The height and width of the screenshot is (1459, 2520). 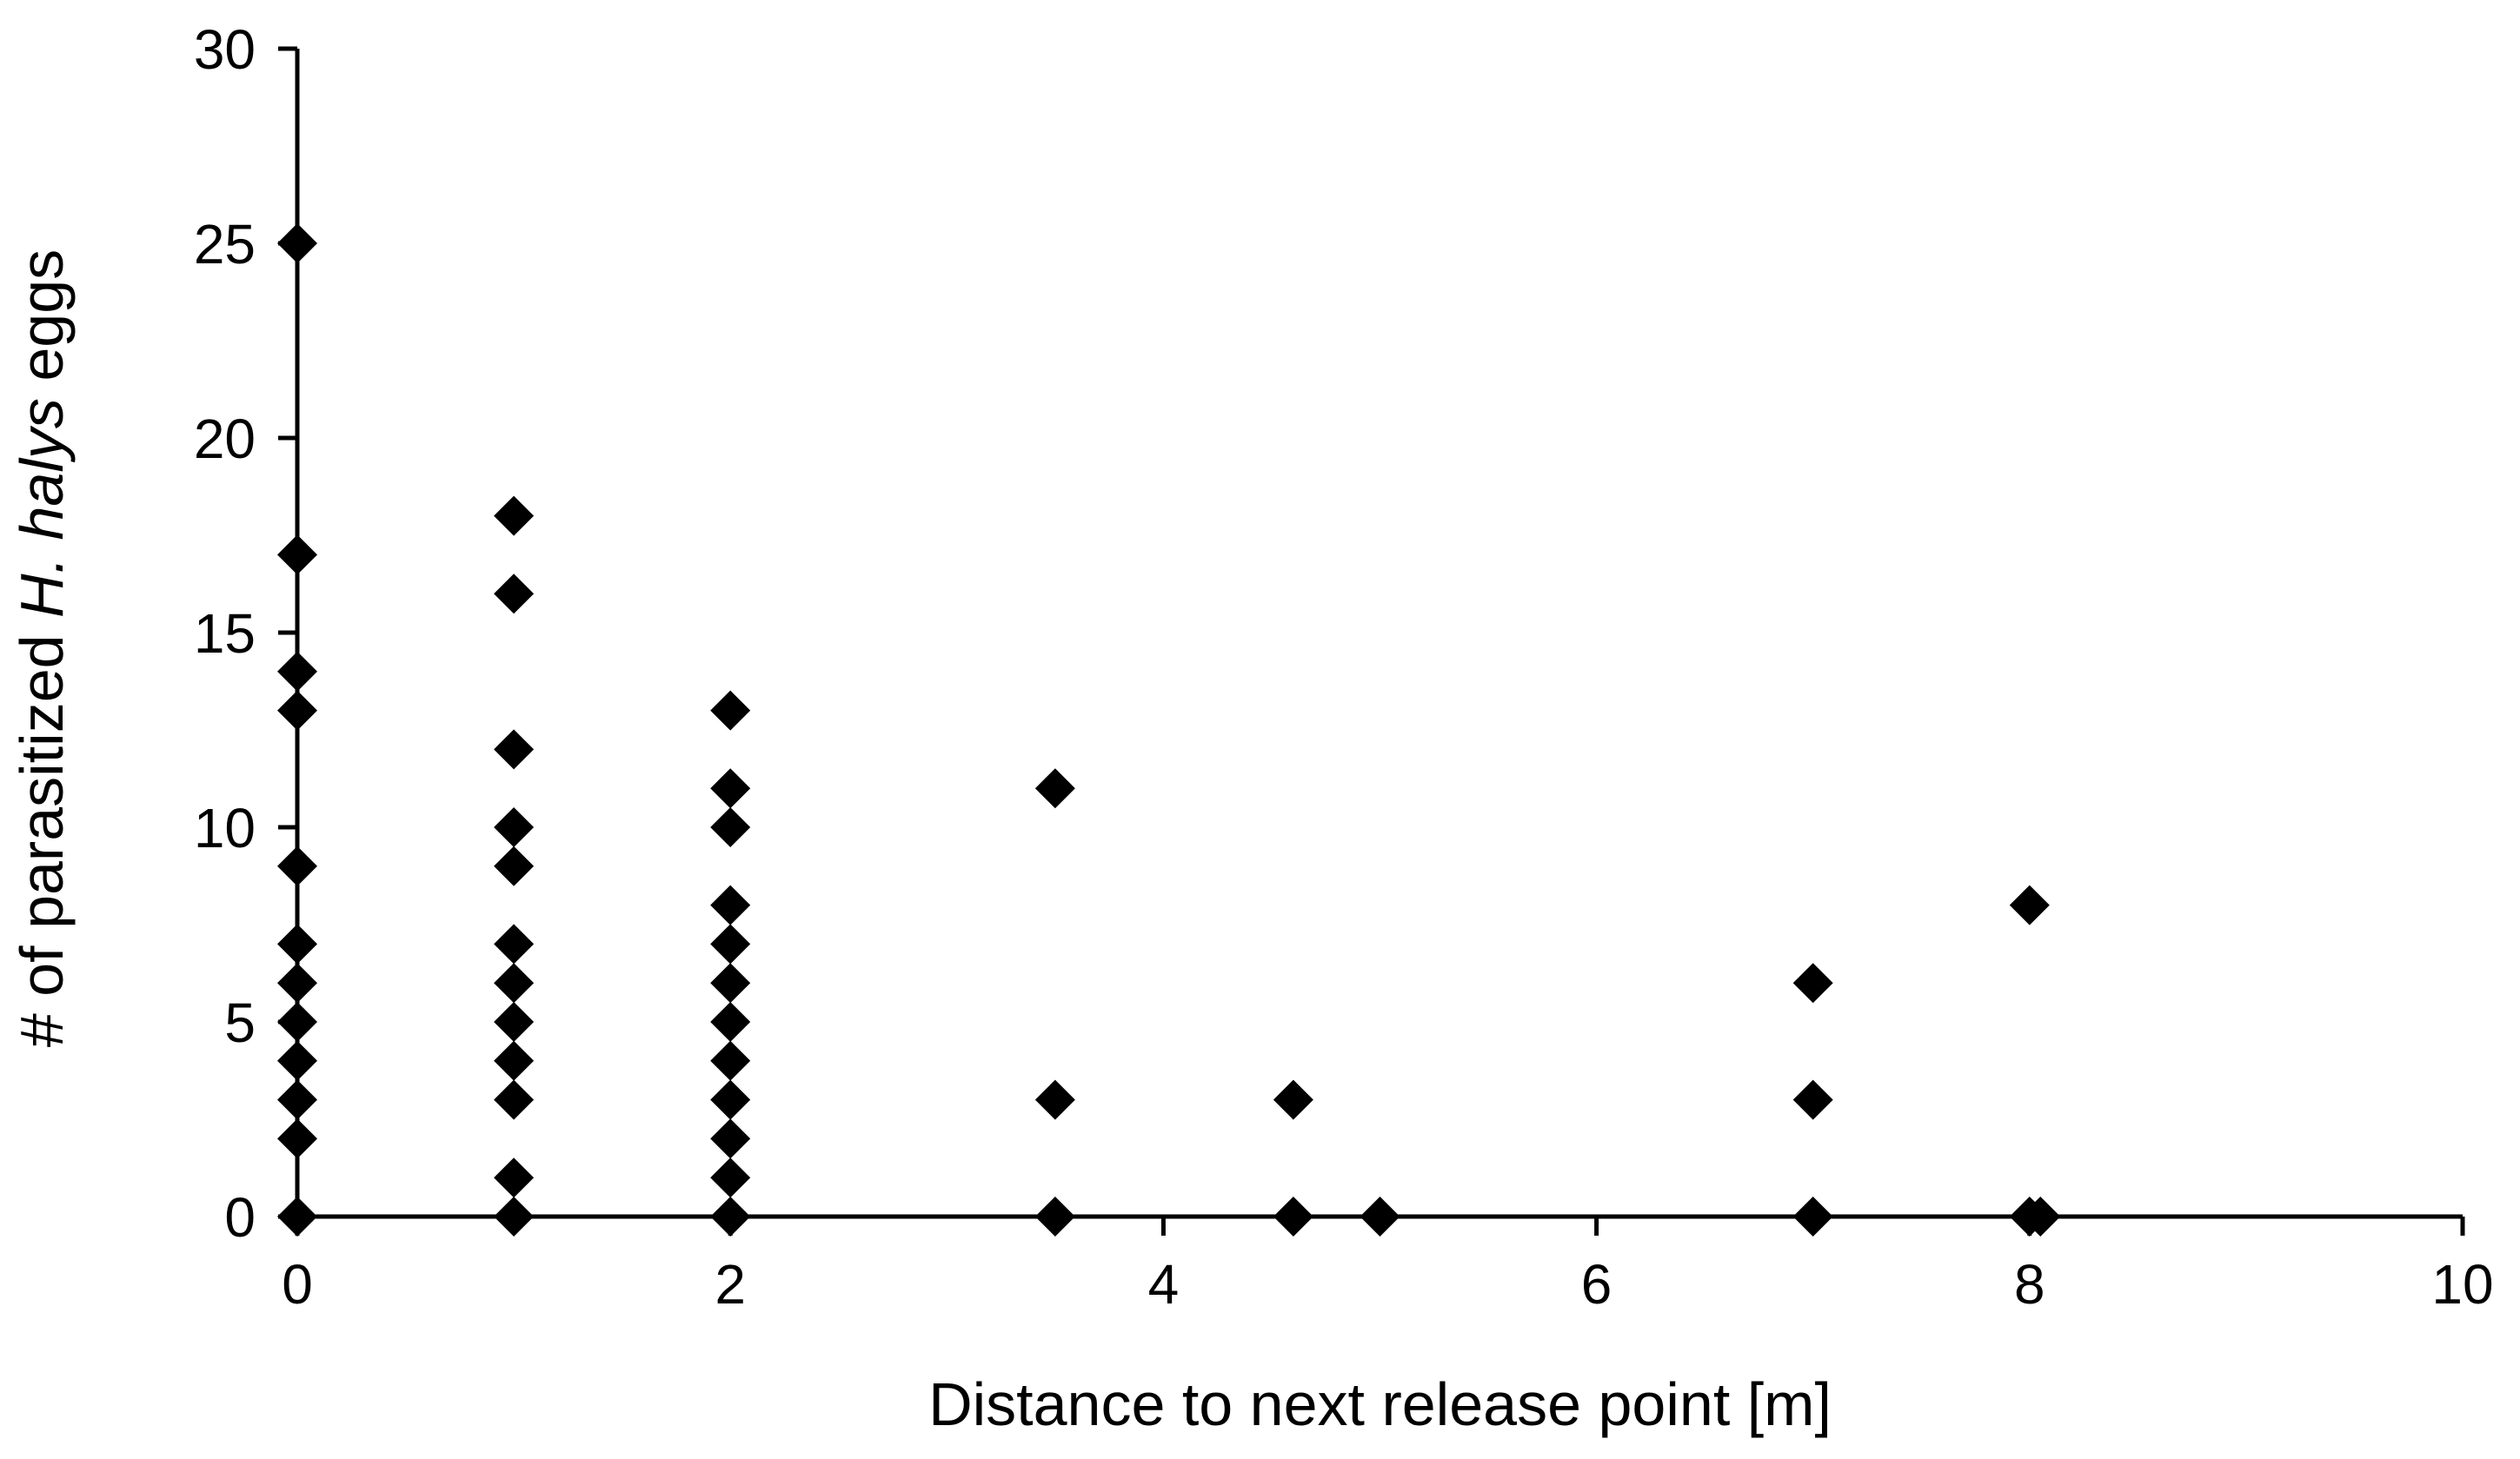 I want to click on x-tick-label: 6, so click(x=1596, y=1284).